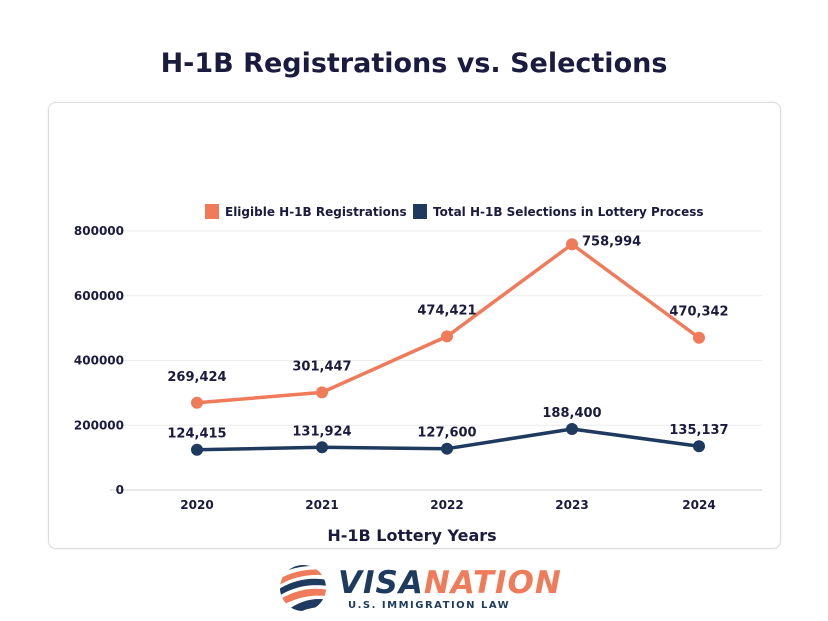  What do you see at coordinates (99, 231) in the screenshot?
I see `y-tick-label: 800000` at bounding box center [99, 231].